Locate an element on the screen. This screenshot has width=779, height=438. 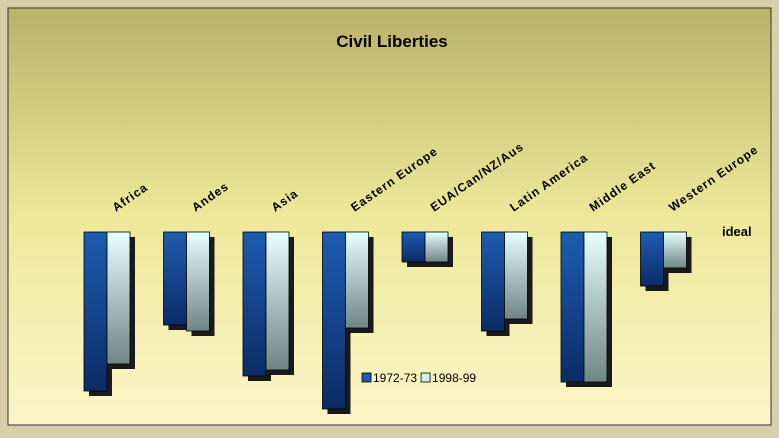
chart-title: Civil Liberties is located at coordinates (391, 41).